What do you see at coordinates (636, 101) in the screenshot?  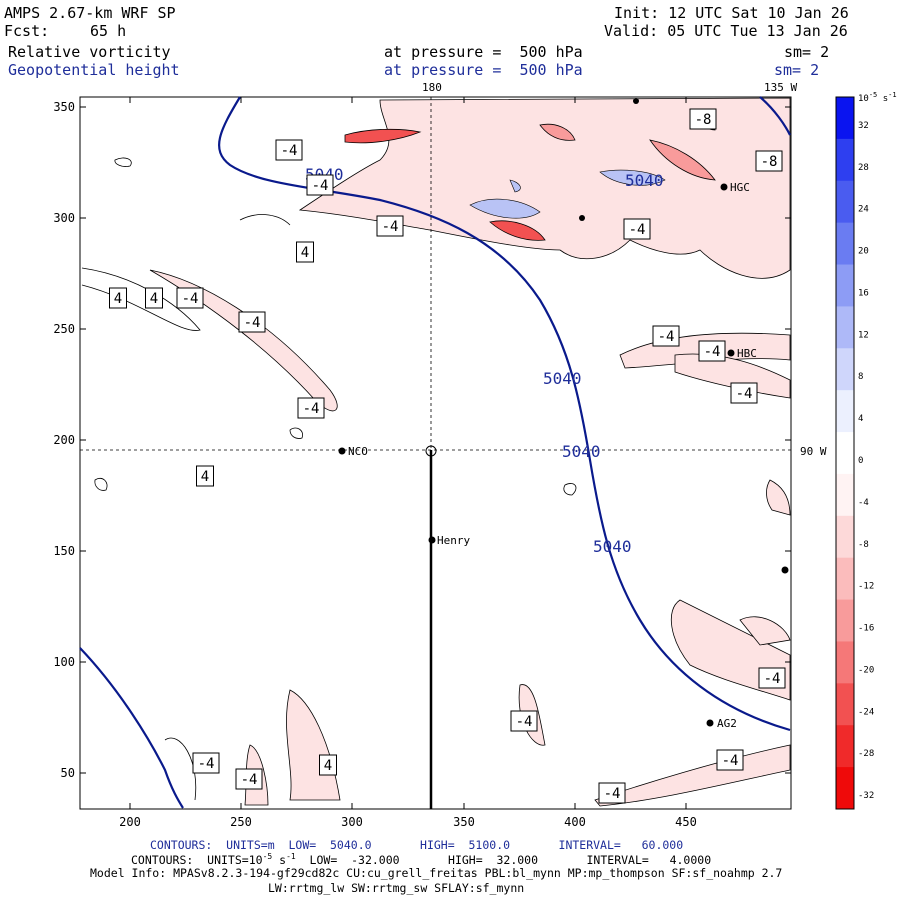 I see `station-north-marker` at bounding box center [636, 101].